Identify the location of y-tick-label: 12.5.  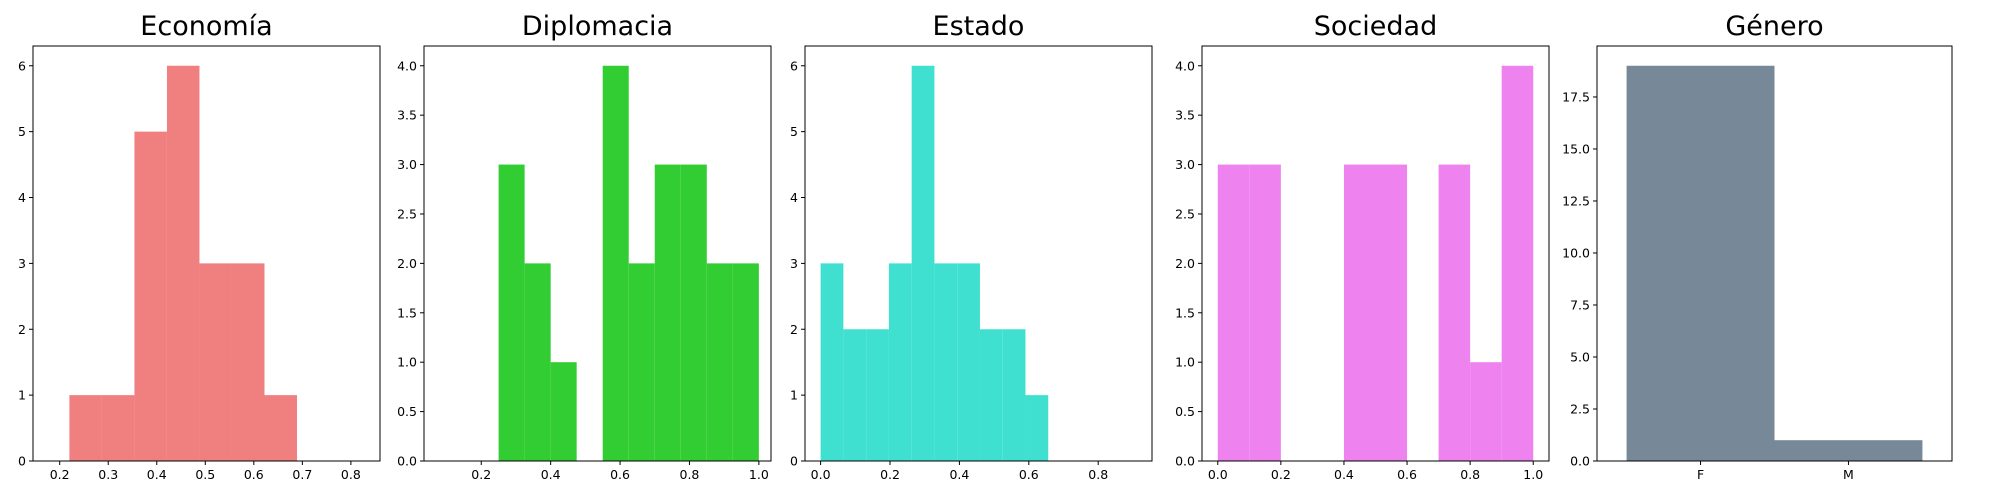
(1576, 200).